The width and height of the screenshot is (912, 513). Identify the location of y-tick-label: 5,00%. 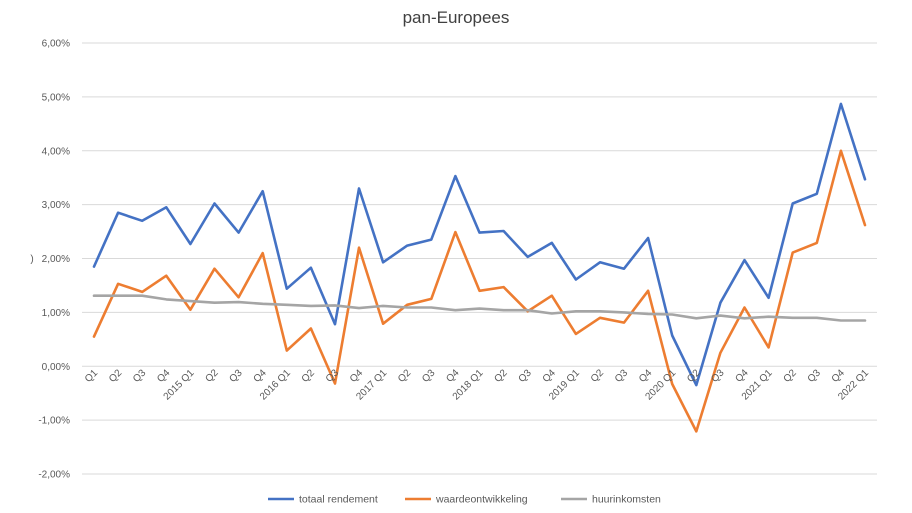
(56, 97).